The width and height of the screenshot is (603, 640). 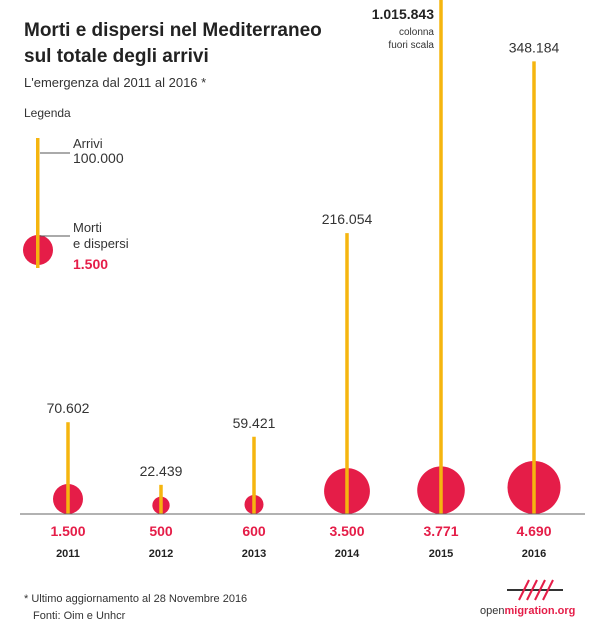 I want to click on arrivals-label-2012: 22.439, so click(x=161, y=471).